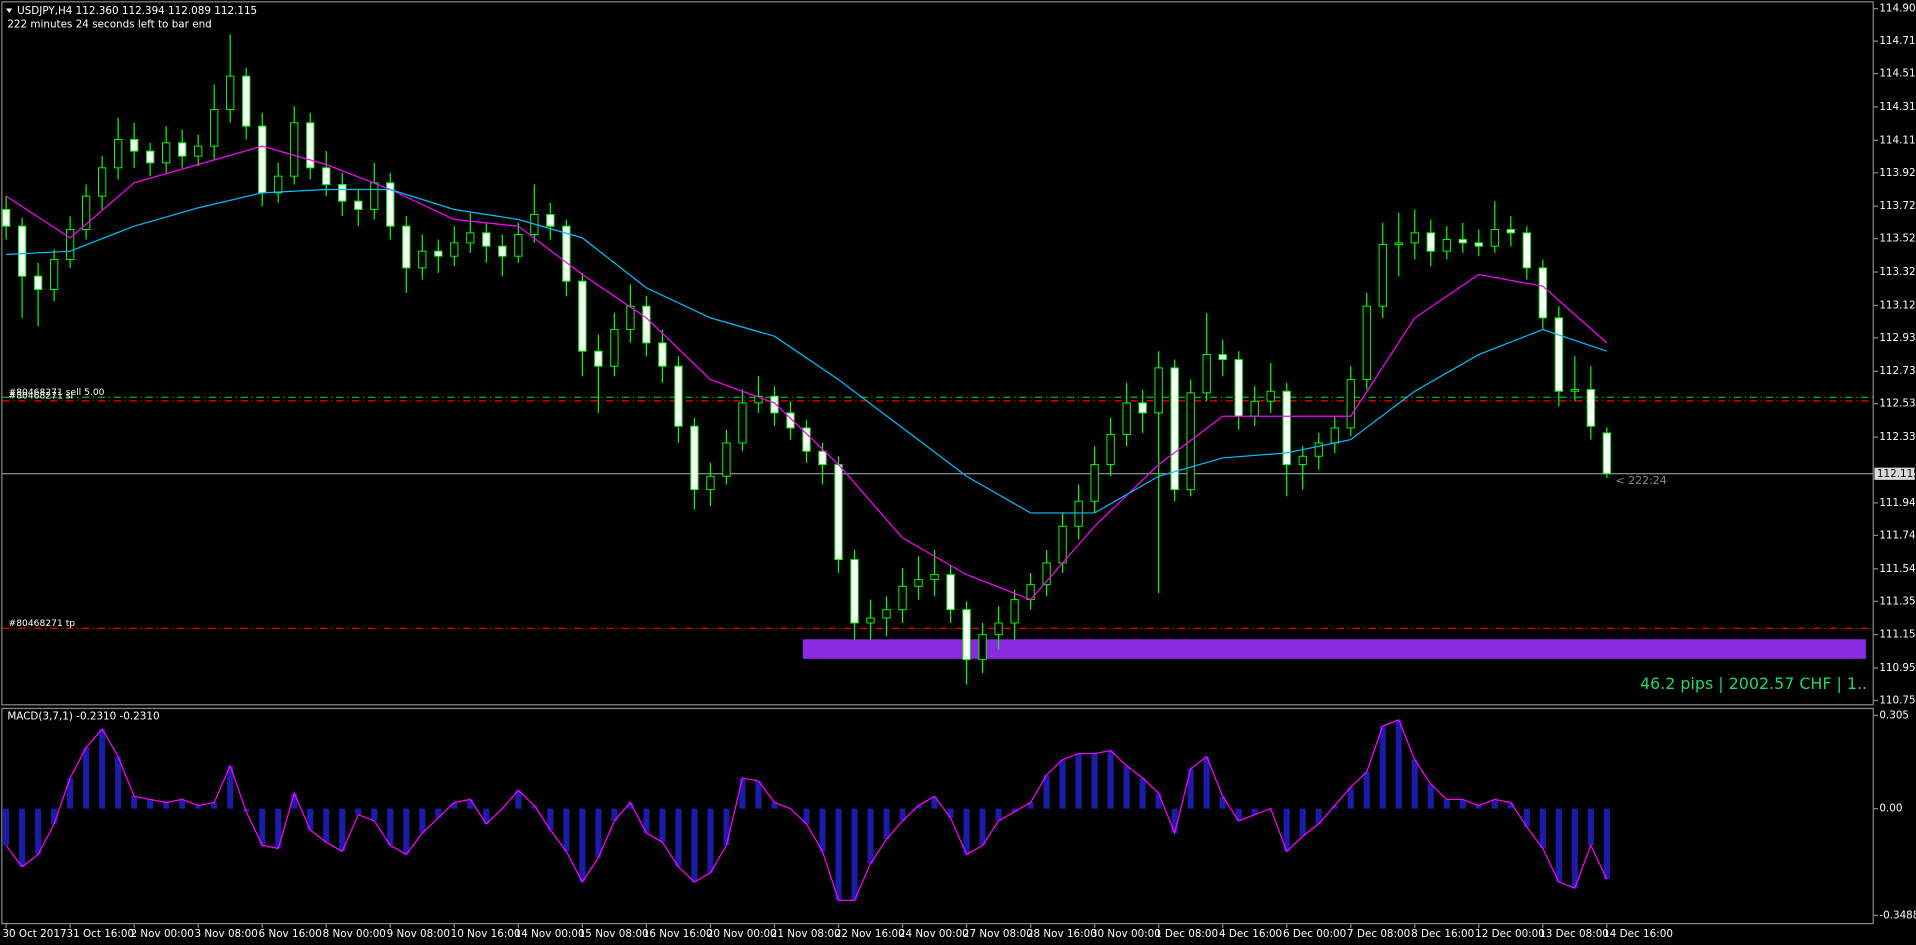 The height and width of the screenshot is (945, 1916). Describe the element at coordinates (614, 934) in the screenshot. I see `x-tick-label: 15 Nov 08:00` at that location.